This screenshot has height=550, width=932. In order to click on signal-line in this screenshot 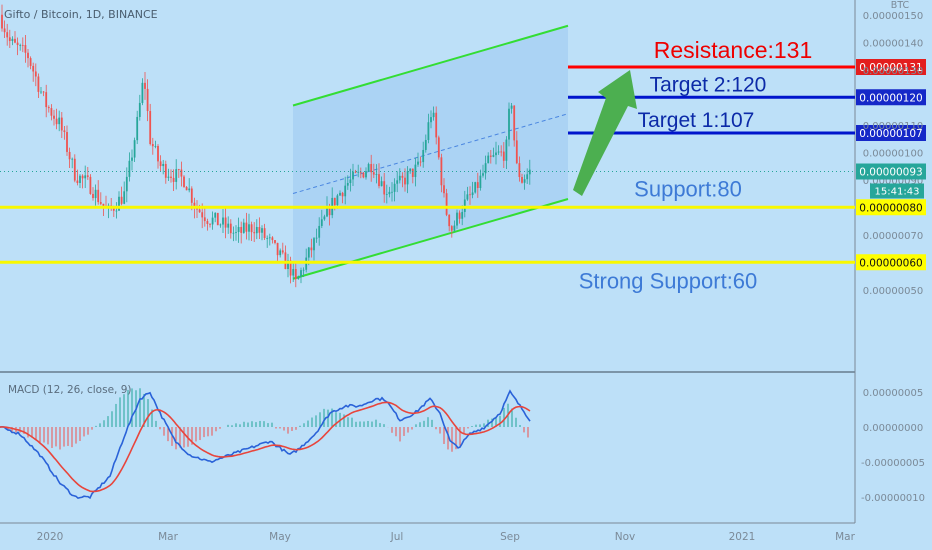, I will do `click(265, 447)`.